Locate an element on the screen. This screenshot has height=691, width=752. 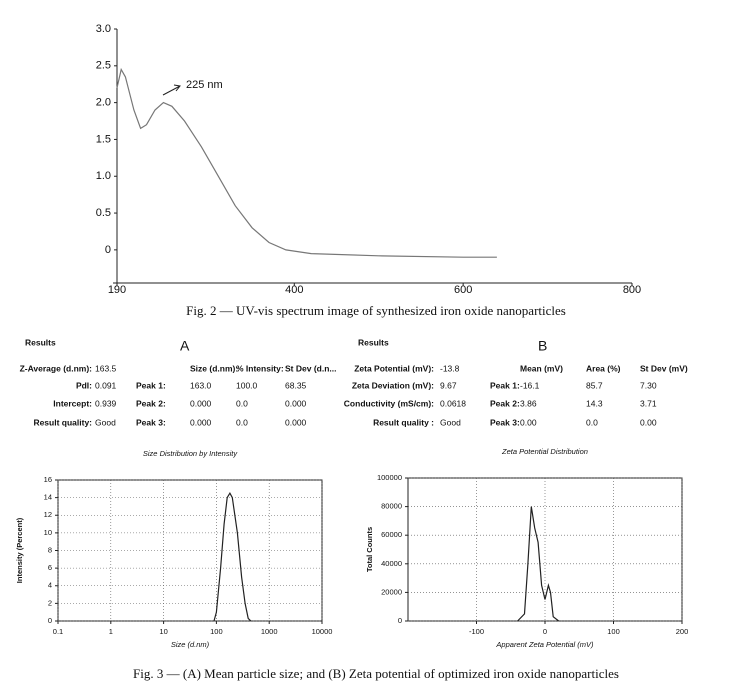
x-axis-label: Apparent Zeta Potential (mV) is located at coordinates (544, 644).